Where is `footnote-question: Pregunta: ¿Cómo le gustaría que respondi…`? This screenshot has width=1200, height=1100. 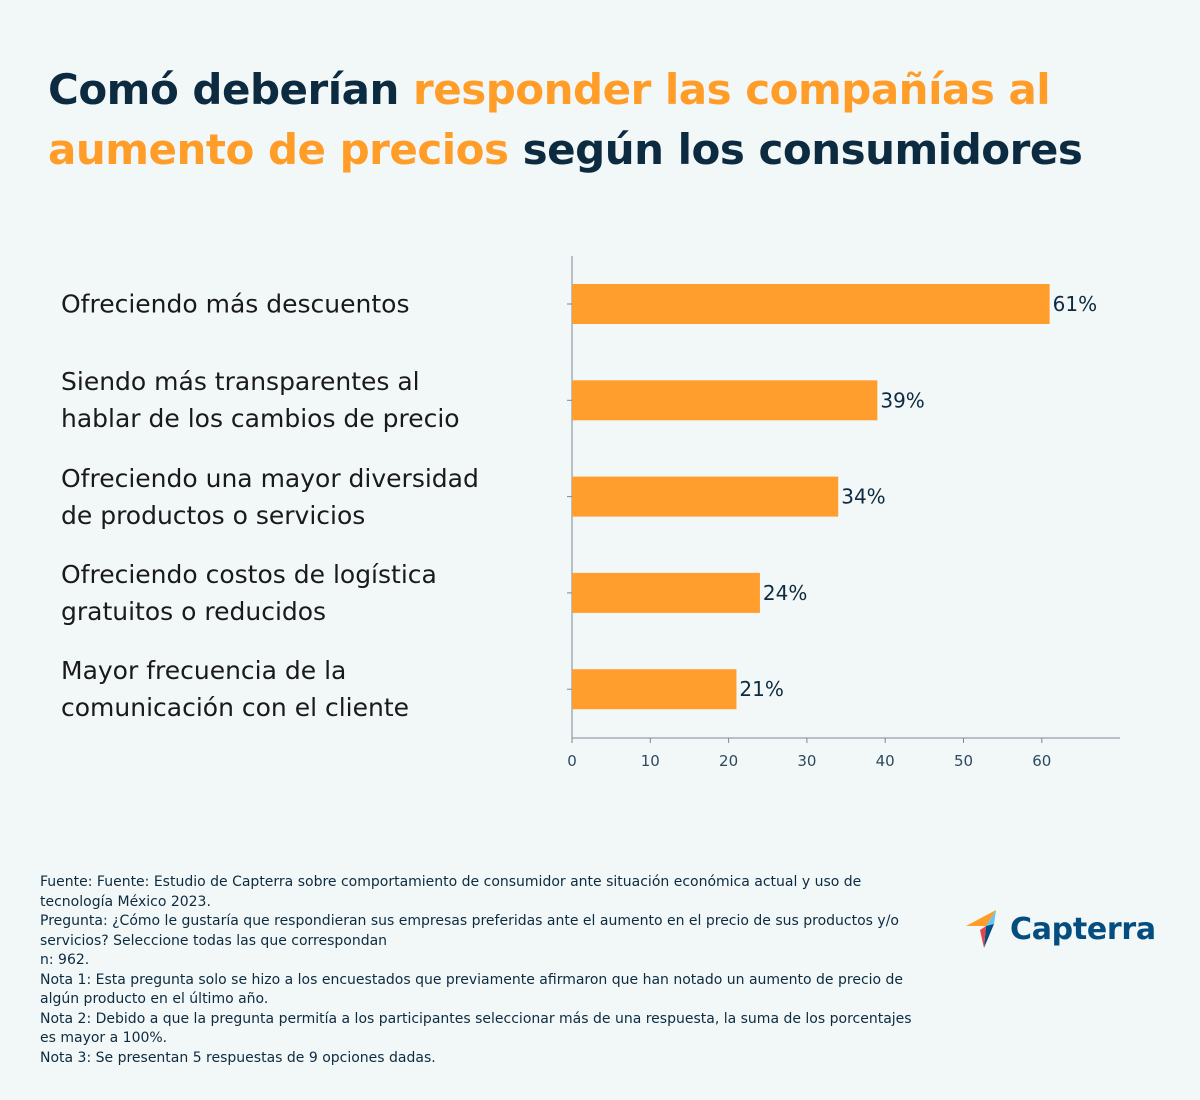 footnote-question: Pregunta: ¿Cómo le gustaría que respondi… is located at coordinates (469, 931).